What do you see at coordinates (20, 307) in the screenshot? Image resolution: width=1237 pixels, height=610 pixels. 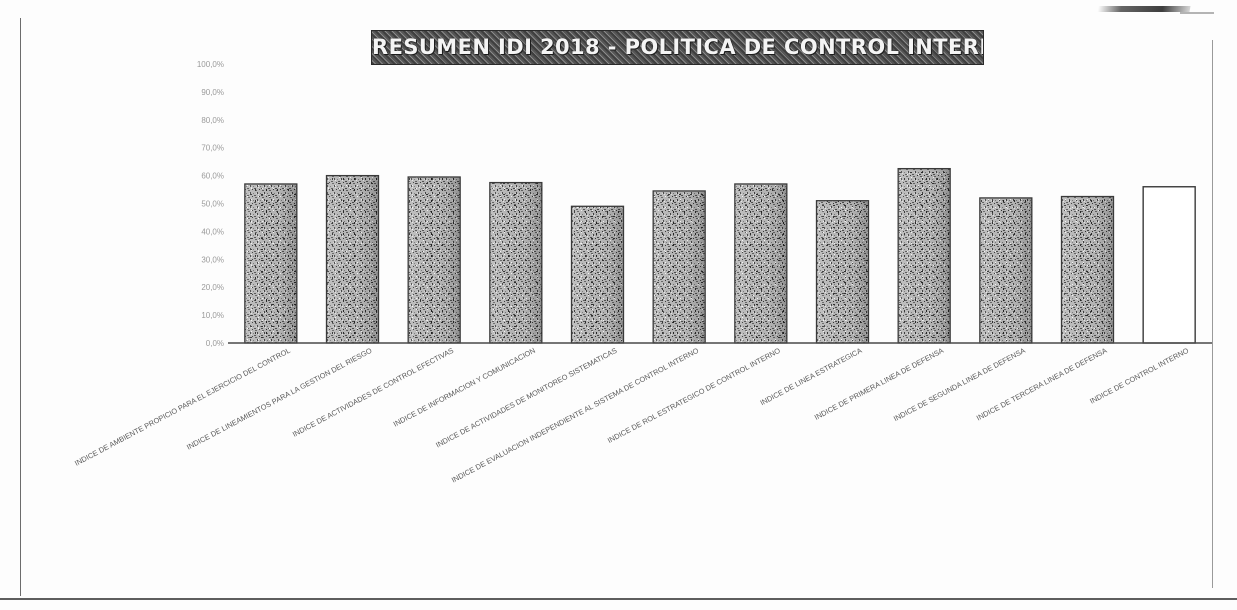 I see `page-border-left` at bounding box center [20, 307].